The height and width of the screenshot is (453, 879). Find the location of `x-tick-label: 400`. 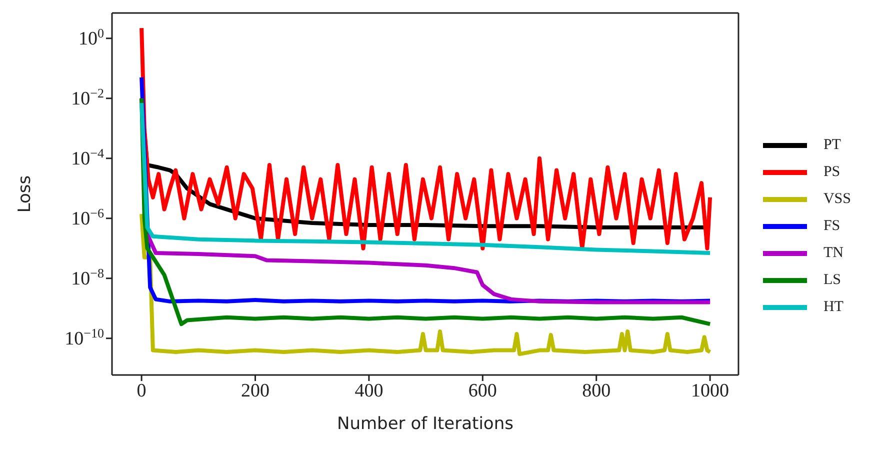

x-tick-label: 400 is located at coordinates (369, 391).